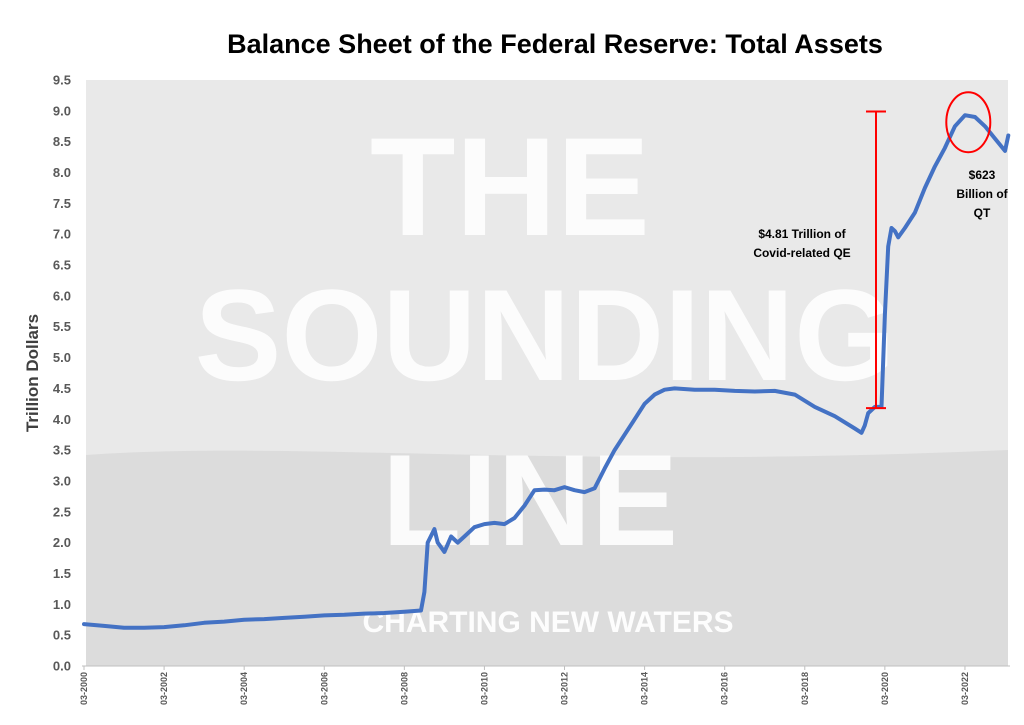  Describe the element at coordinates (62, 511) in the screenshot. I see `y-tick-label: 2.5` at that location.